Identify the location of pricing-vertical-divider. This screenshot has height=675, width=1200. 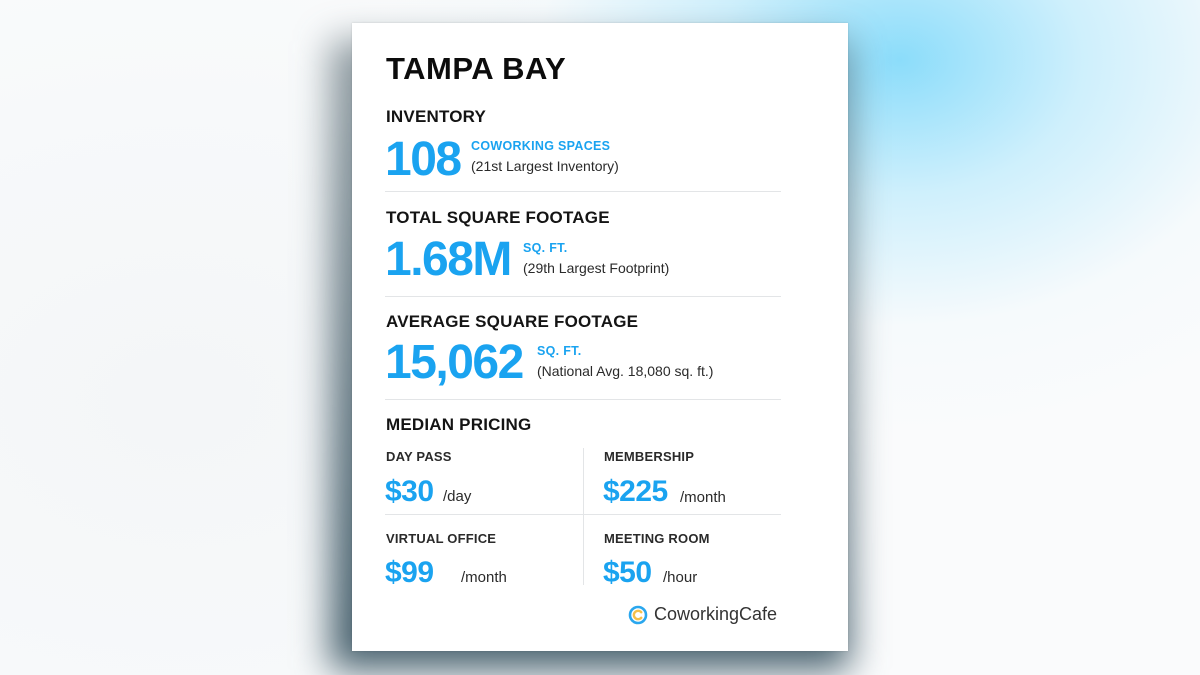
(583, 516).